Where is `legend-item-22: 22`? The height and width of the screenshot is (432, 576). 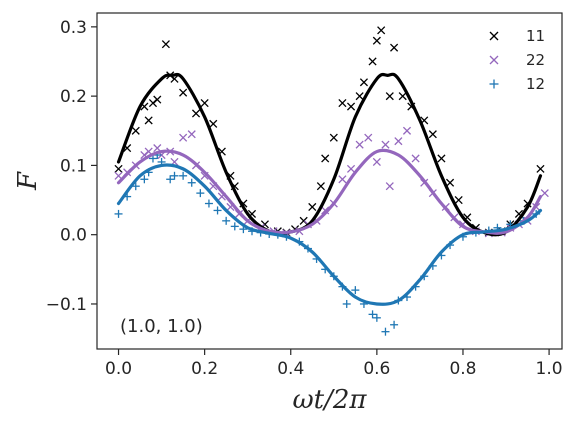 legend-item-22: 22 is located at coordinates (517, 60).